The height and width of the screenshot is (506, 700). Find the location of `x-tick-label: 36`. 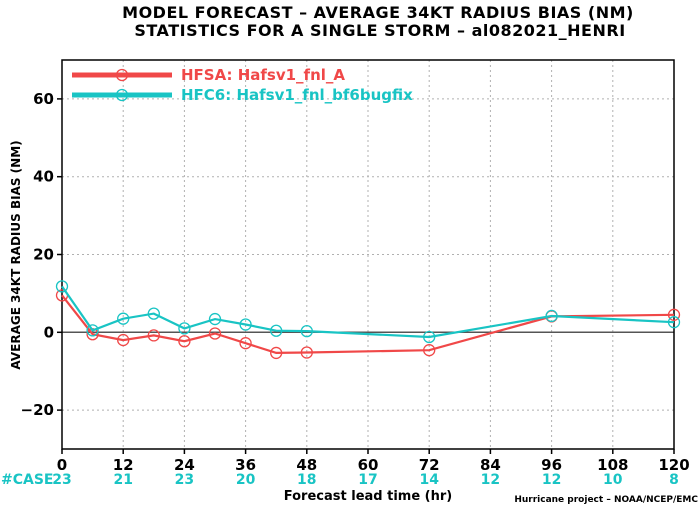

x-tick-label: 36 is located at coordinates (245, 465).